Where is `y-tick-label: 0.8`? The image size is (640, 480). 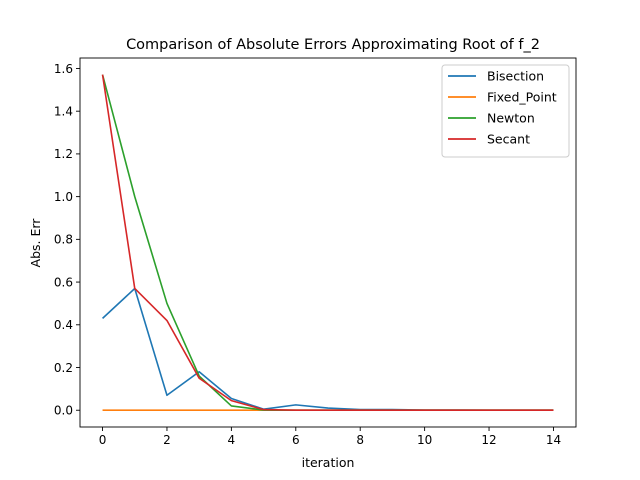
y-tick-label: 0.8 is located at coordinates (63, 240).